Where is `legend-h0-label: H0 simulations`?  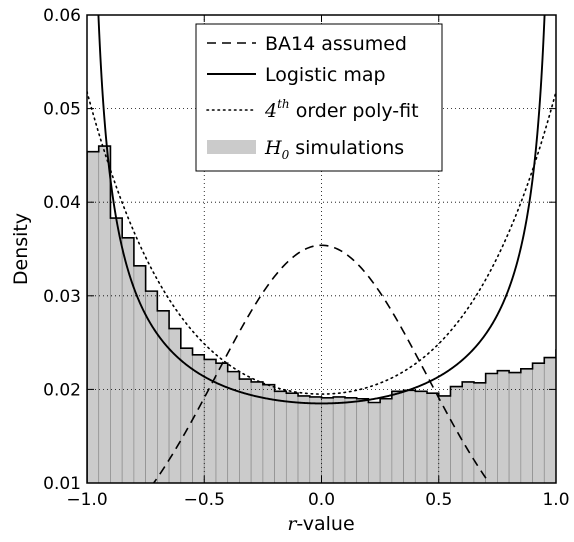 legend-h0-label: H0 simulations is located at coordinates (334, 149).